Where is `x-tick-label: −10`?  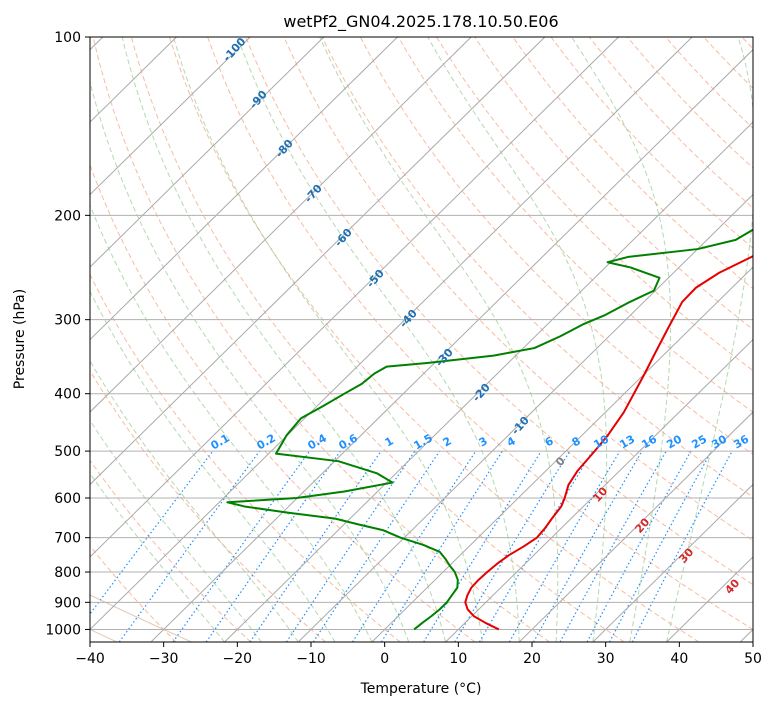 x-tick-label: −10 is located at coordinates (311, 659).